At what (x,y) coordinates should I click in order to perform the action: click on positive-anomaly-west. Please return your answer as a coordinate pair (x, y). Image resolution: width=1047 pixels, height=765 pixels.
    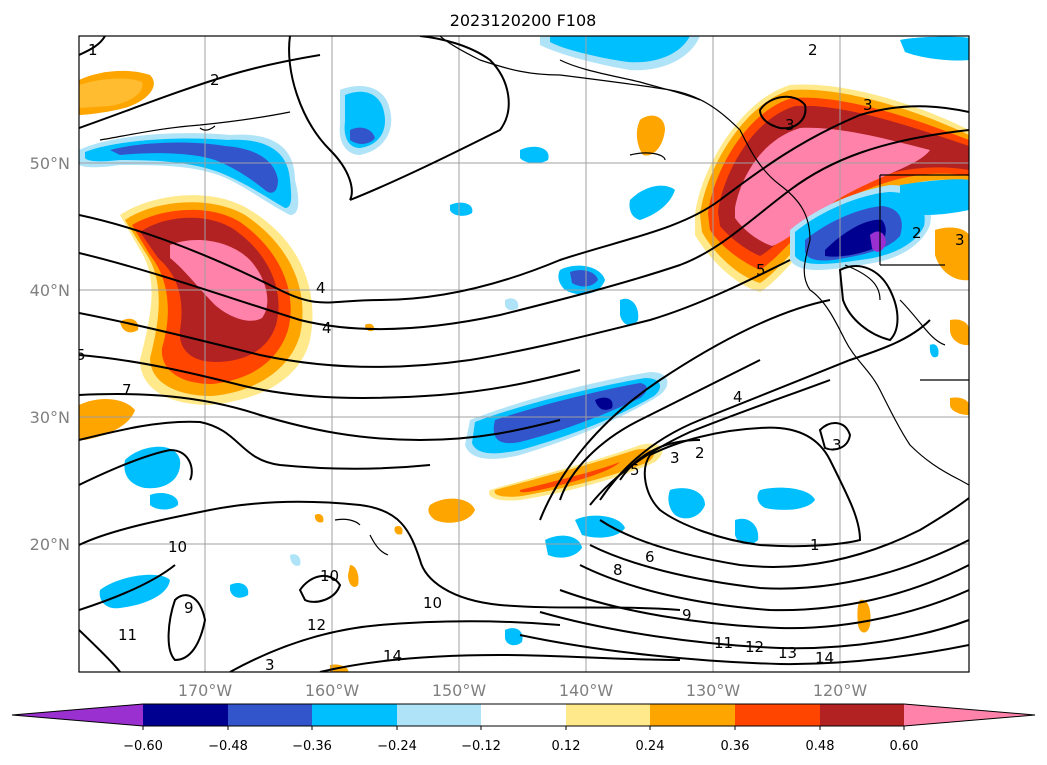
    Looking at the image, I should click on (196, 255).